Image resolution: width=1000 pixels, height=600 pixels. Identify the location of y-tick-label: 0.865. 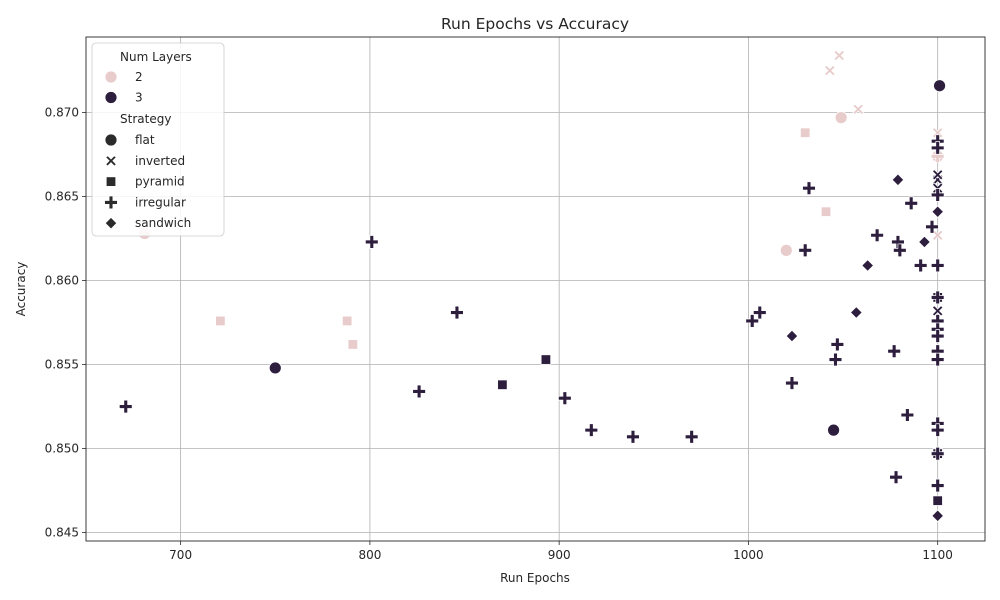
(62, 197).